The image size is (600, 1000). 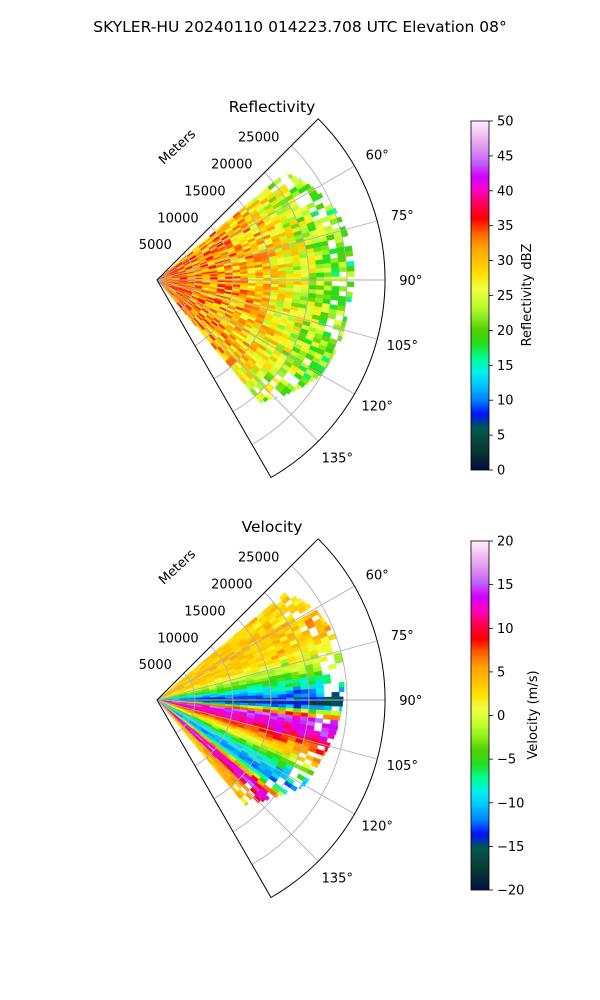 What do you see at coordinates (480, 715) in the screenshot?
I see `velocity-colorbar-gradient` at bounding box center [480, 715].